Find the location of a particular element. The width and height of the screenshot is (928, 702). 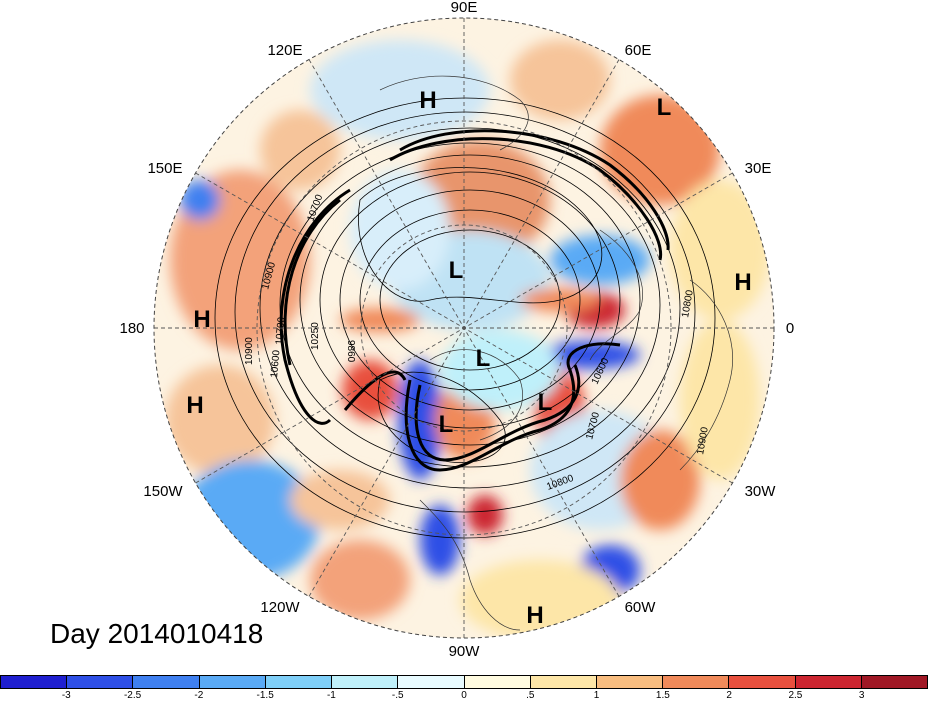

colorbar-tick-label: -2 is located at coordinates (199, 695).